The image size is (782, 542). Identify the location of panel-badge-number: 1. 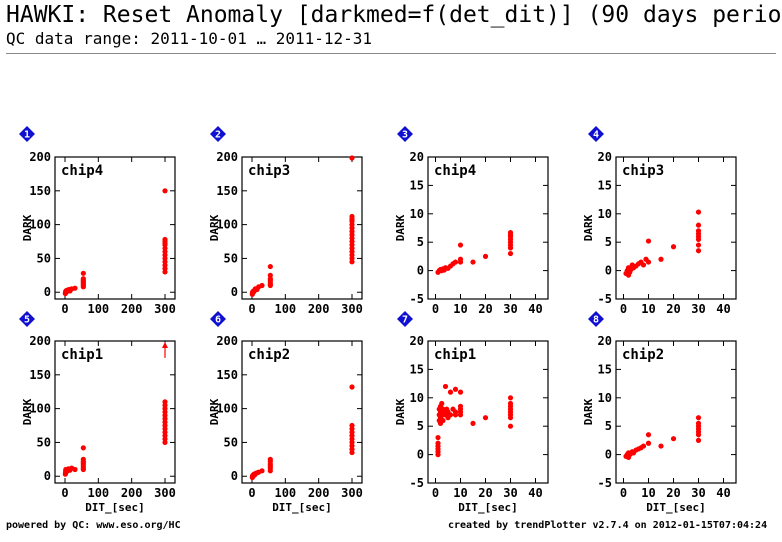
(27, 135).